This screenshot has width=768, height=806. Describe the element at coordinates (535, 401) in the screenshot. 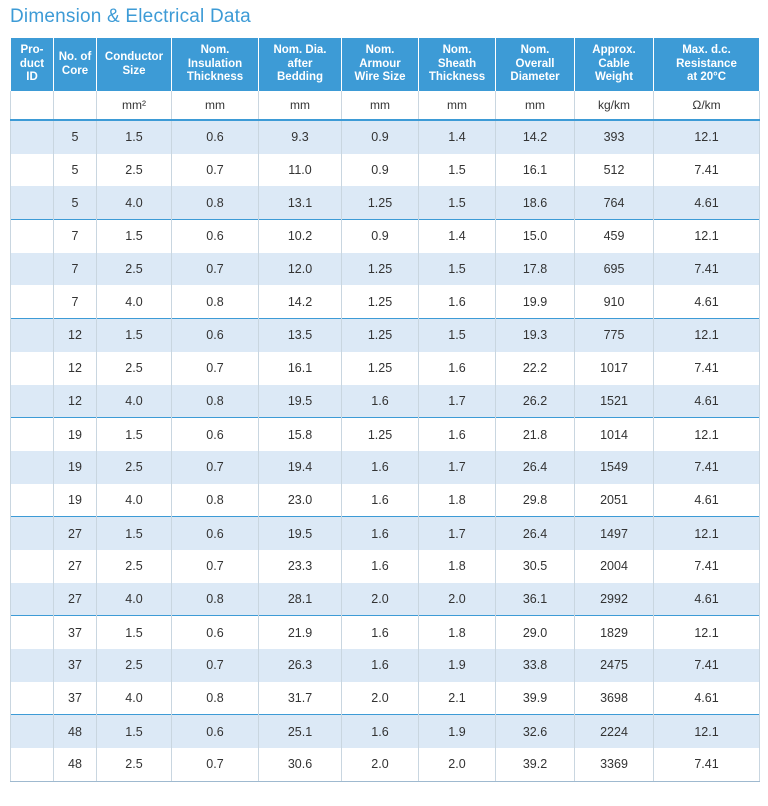

I see `cell-overall-diameter: 26.2` at that location.